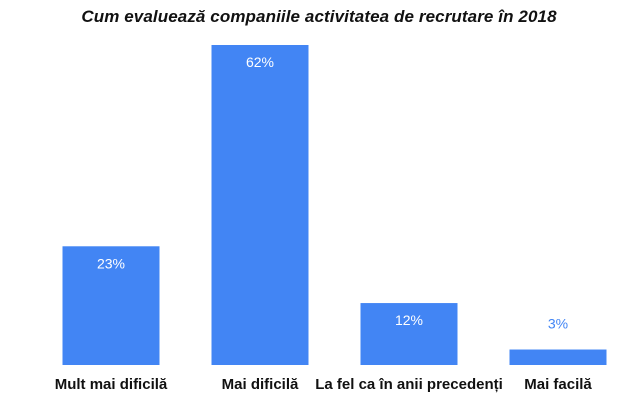  I want to click on value-label-3: 3%, so click(558, 324).